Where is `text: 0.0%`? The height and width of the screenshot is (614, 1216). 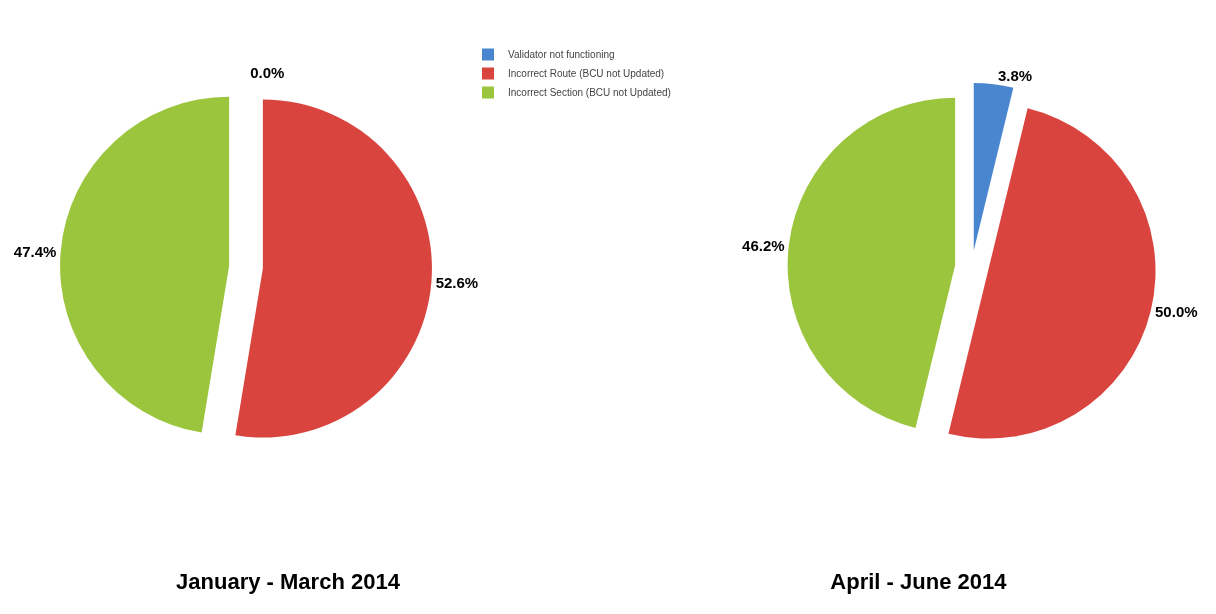
text: 0.0% is located at coordinates (267, 73).